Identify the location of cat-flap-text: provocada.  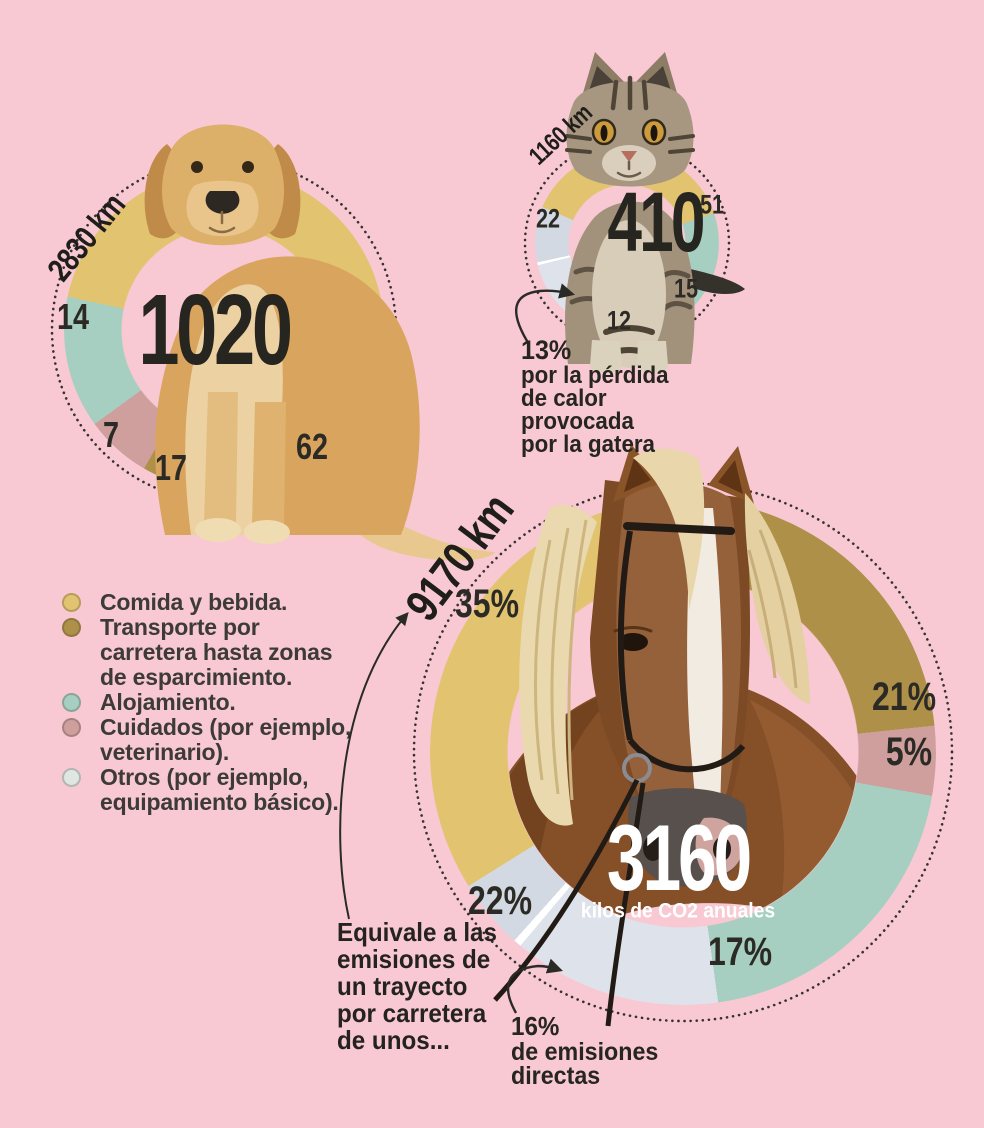
(577, 421).